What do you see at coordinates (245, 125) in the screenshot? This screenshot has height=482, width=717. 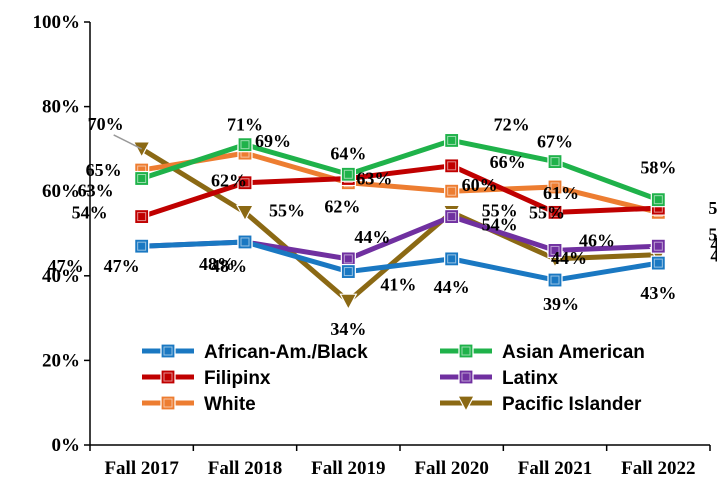 I see `data-label: 71%` at bounding box center [245, 125].